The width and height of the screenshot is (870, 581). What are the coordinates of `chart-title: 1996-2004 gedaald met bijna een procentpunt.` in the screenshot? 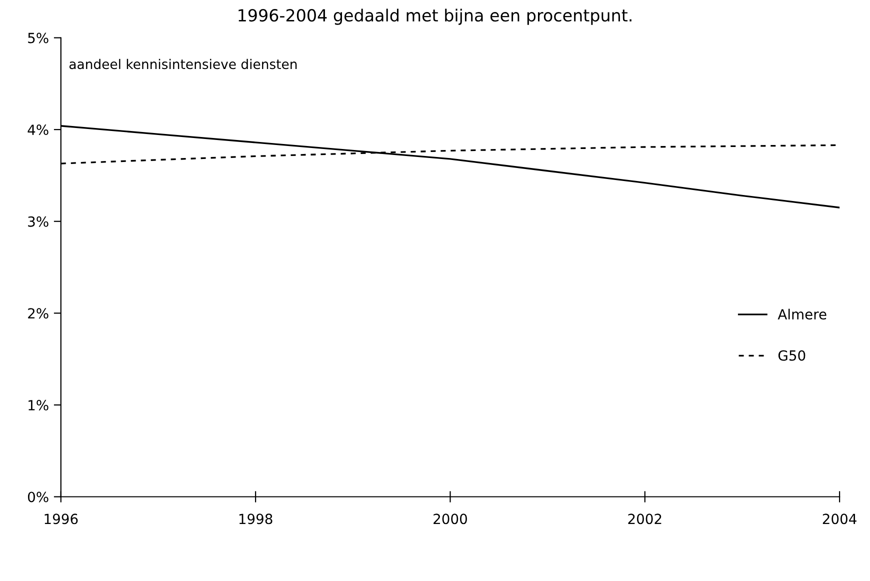 It's located at (435, 16).